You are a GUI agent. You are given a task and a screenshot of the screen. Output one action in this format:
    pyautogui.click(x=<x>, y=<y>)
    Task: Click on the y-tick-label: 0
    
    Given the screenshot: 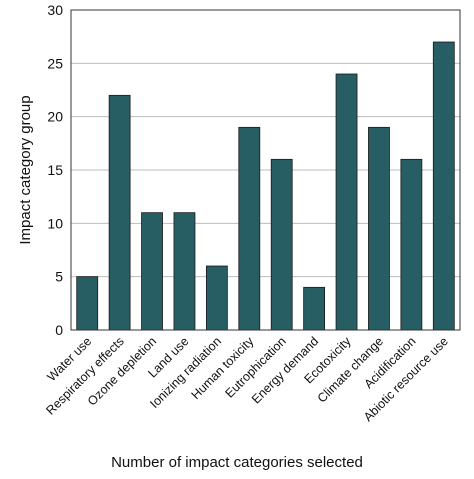 What is the action you would take?
    pyautogui.click(x=59, y=330)
    